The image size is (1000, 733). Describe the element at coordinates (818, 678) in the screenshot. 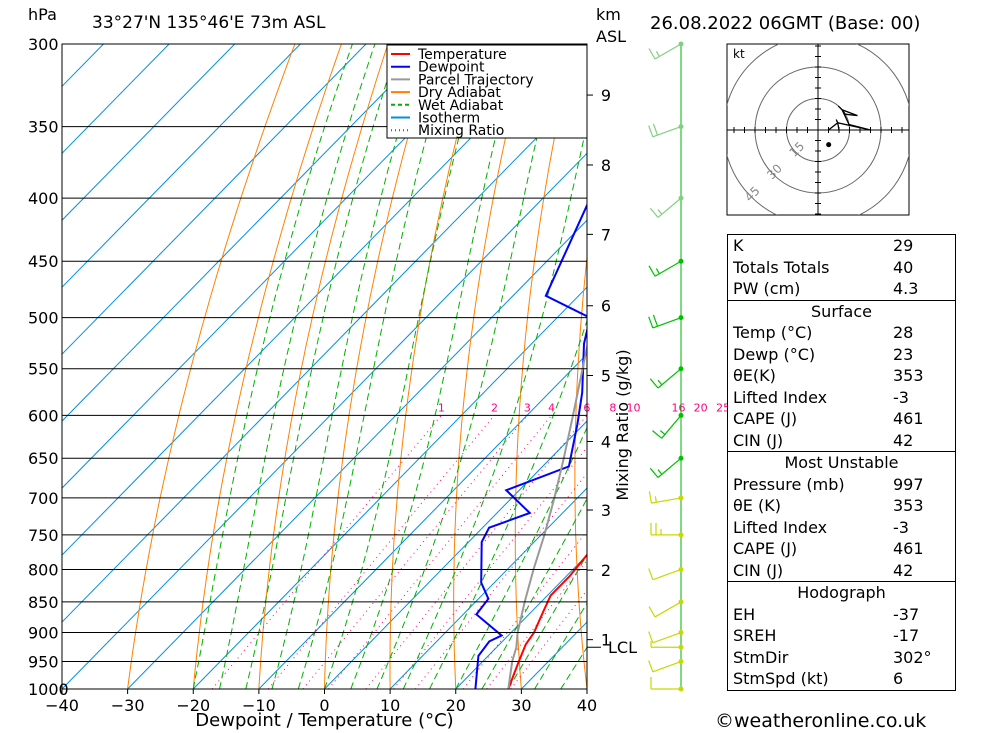

I see `hodo-row-stmspd: StmSpd (kt) 6` at that location.